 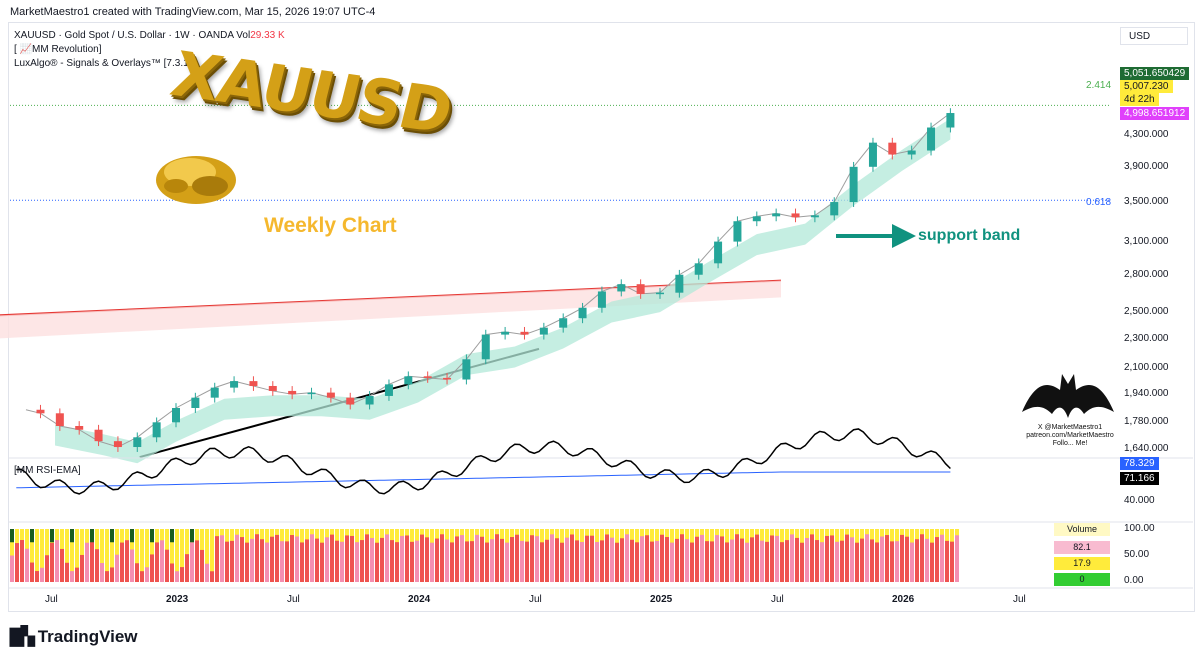 I want to click on price-tick-label: 3,100.000, so click(x=1146, y=241).